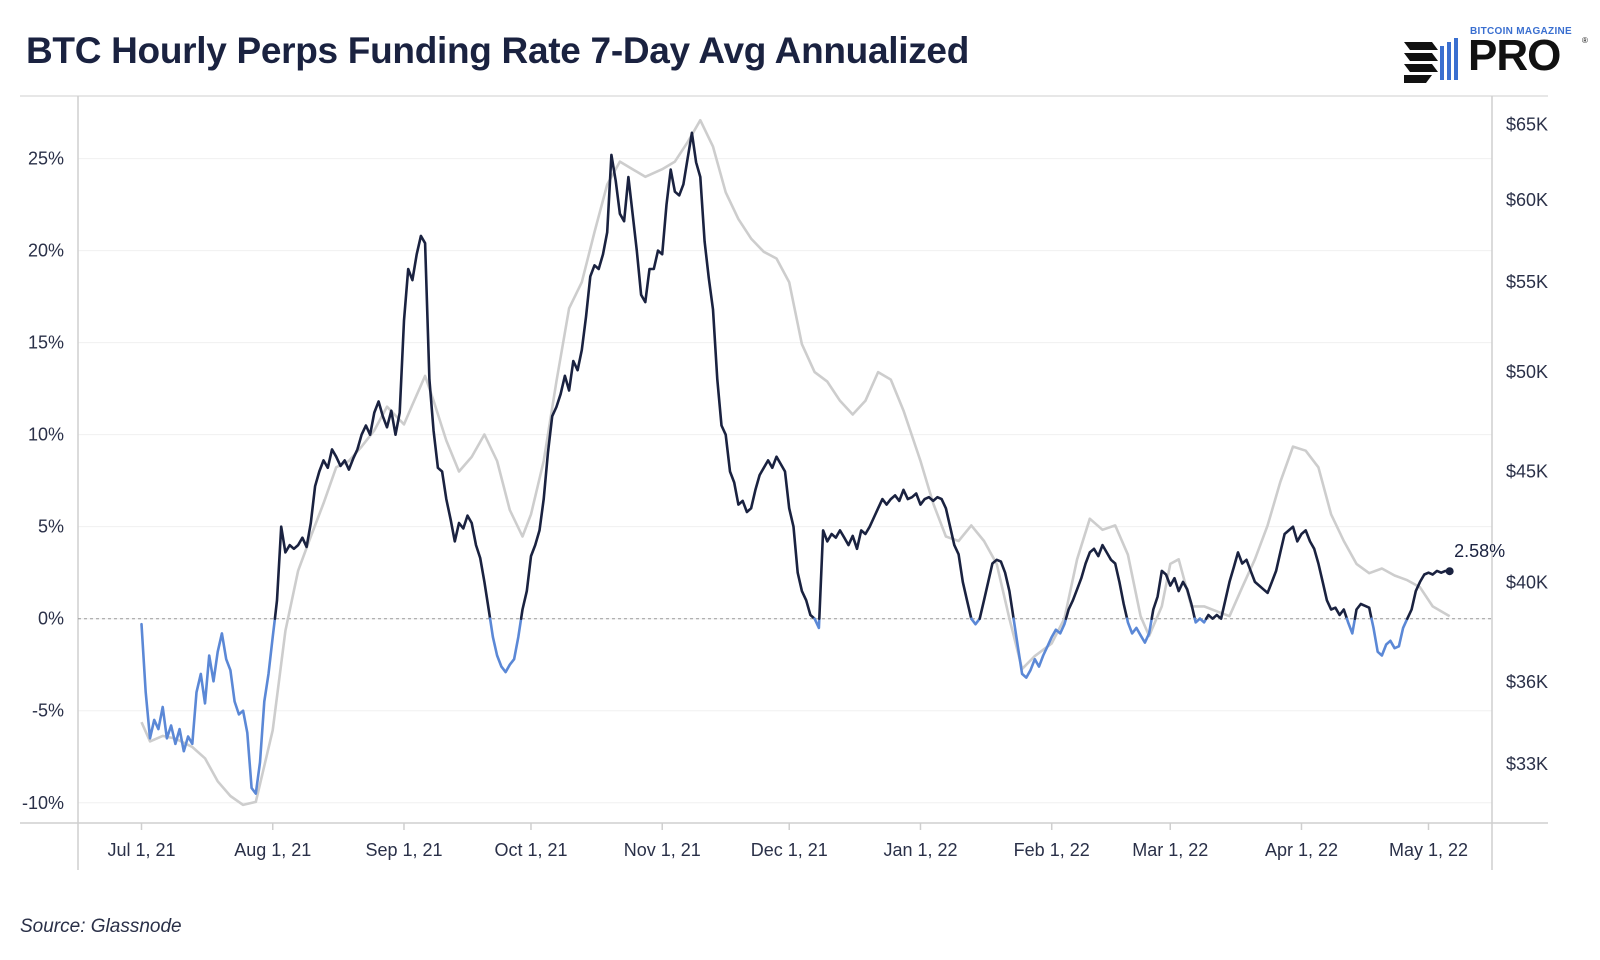 Image resolution: width=1600 pixels, height=960 pixels. What do you see at coordinates (1449, 571) in the screenshot?
I see `last-value-marker` at bounding box center [1449, 571].